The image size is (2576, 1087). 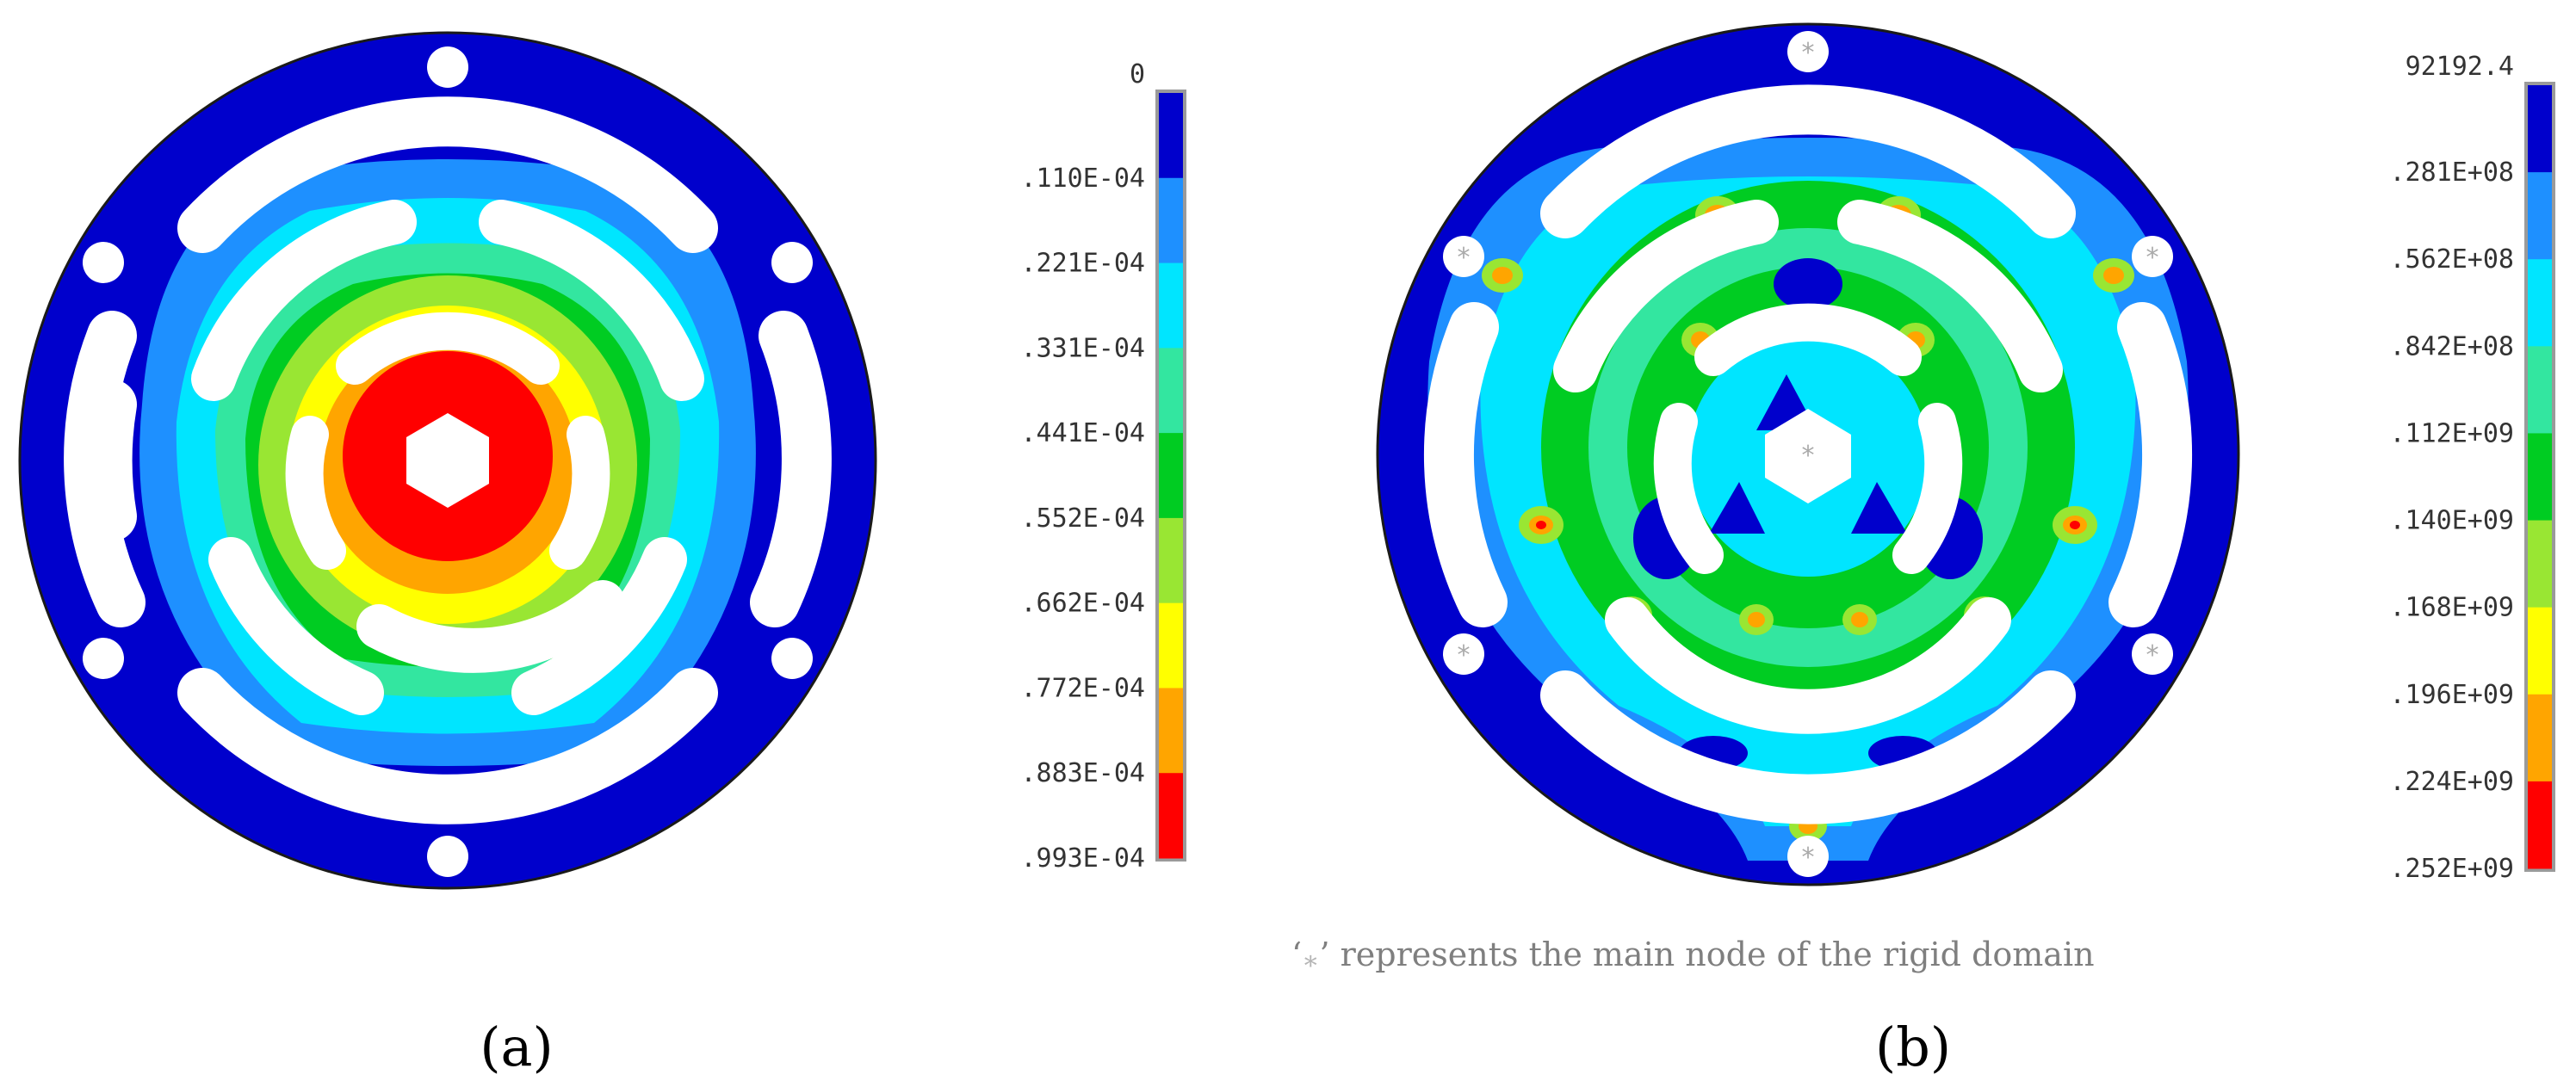 I want to click on colorbar-b-swatches, so click(x=2540, y=477).